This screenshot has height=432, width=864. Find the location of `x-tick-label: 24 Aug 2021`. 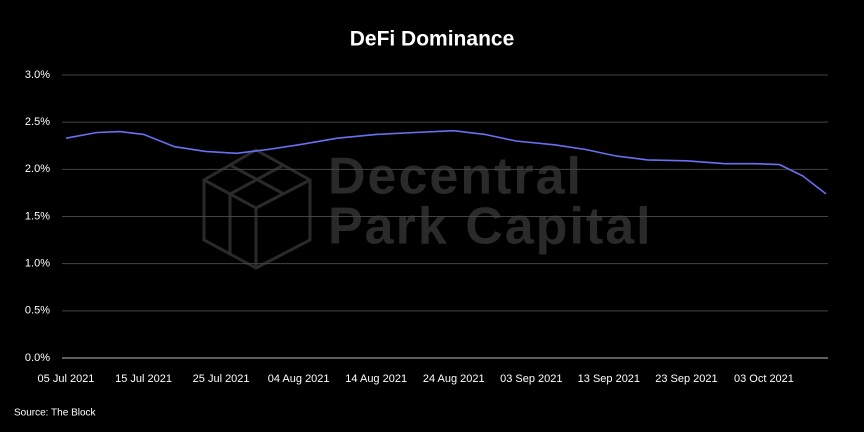

x-tick-label: 24 Aug 2021 is located at coordinates (454, 379).